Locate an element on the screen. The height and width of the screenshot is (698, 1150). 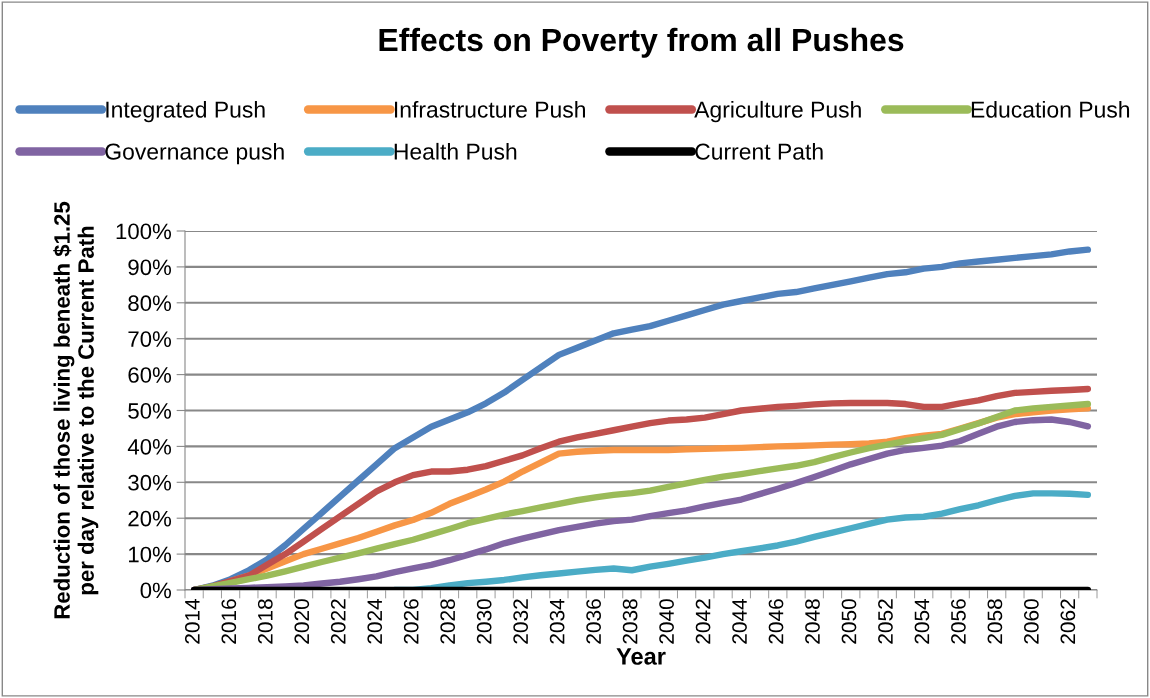
y-tick-label: 80% is located at coordinates (150, 303).